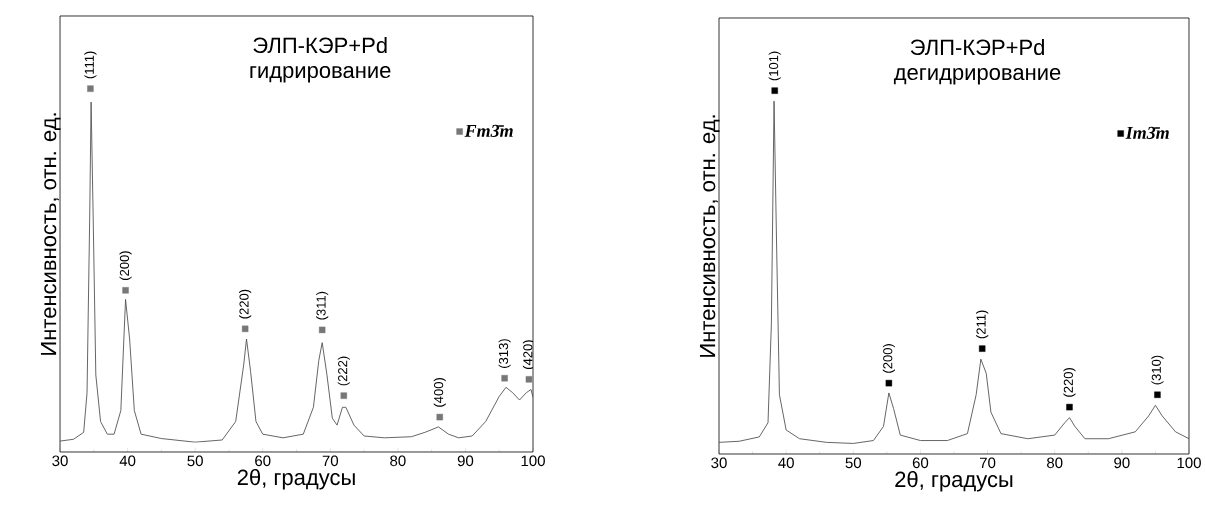 This screenshot has height=514, width=1205. I want to click on annotation: (313), so click(504, 353).